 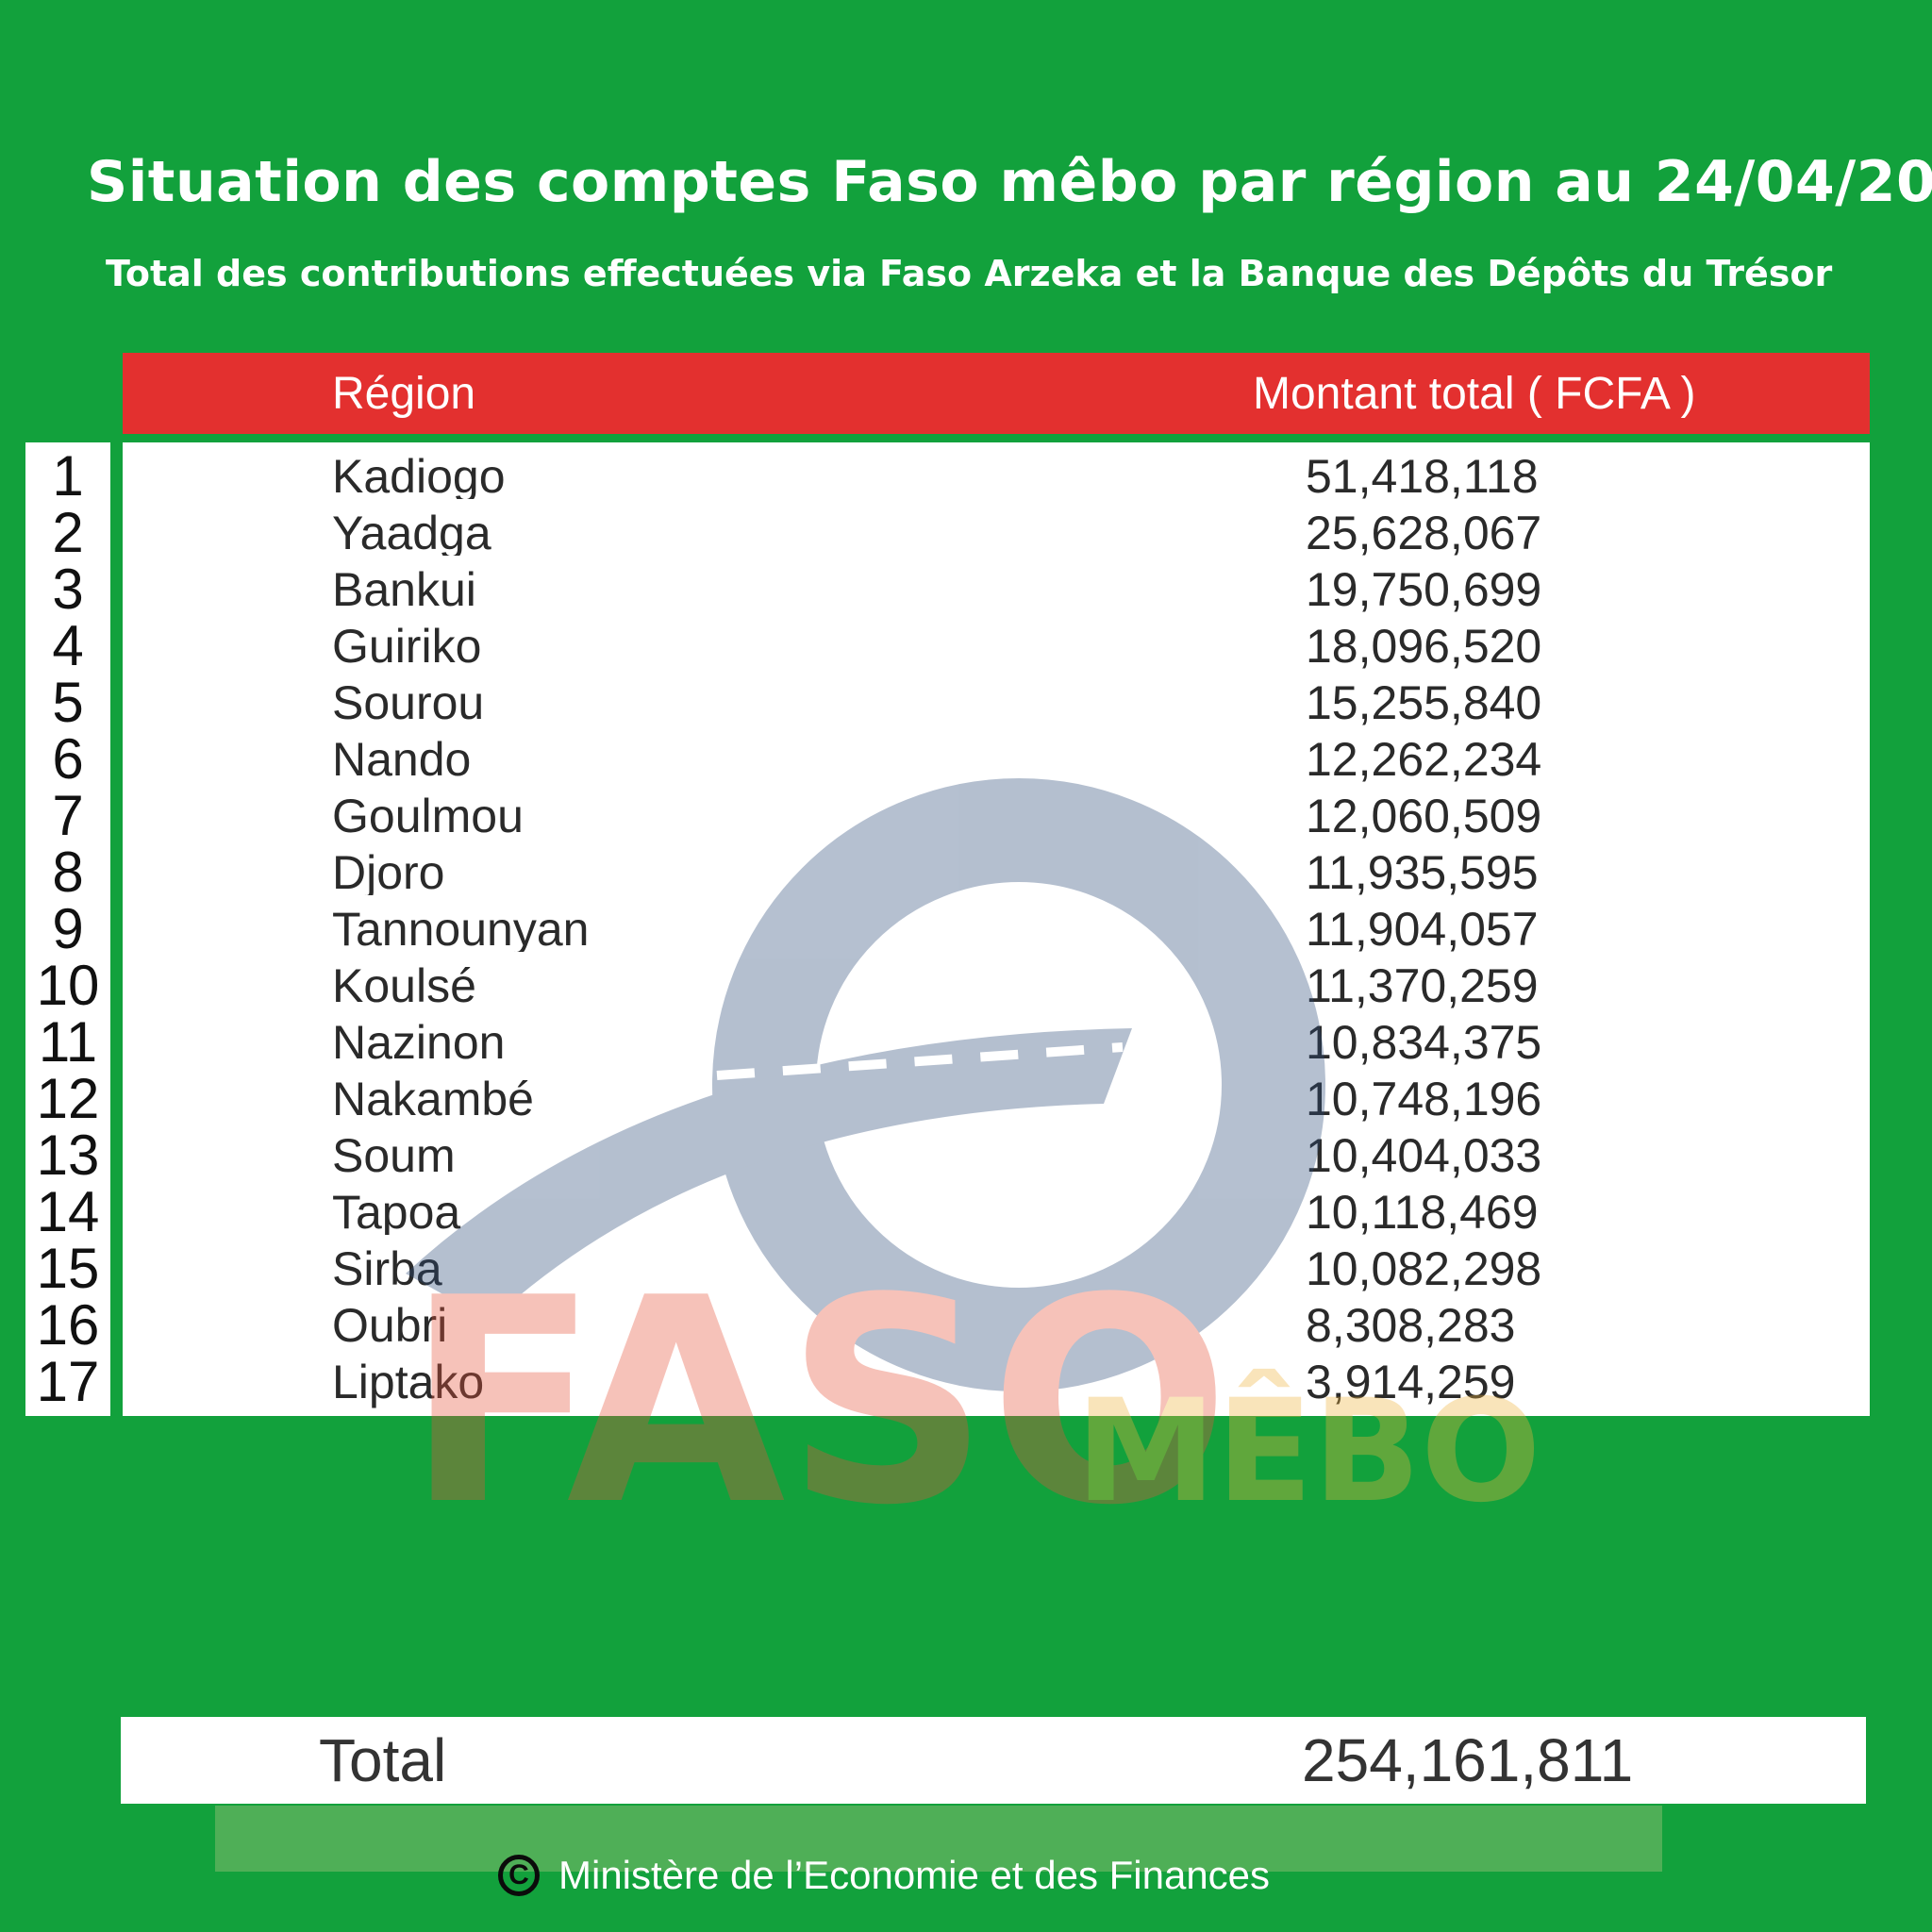 What do you see at coordinates (409, 1382) in the screenshot?
I see `region-name: Liptako` at bounding box center [409, 1382].